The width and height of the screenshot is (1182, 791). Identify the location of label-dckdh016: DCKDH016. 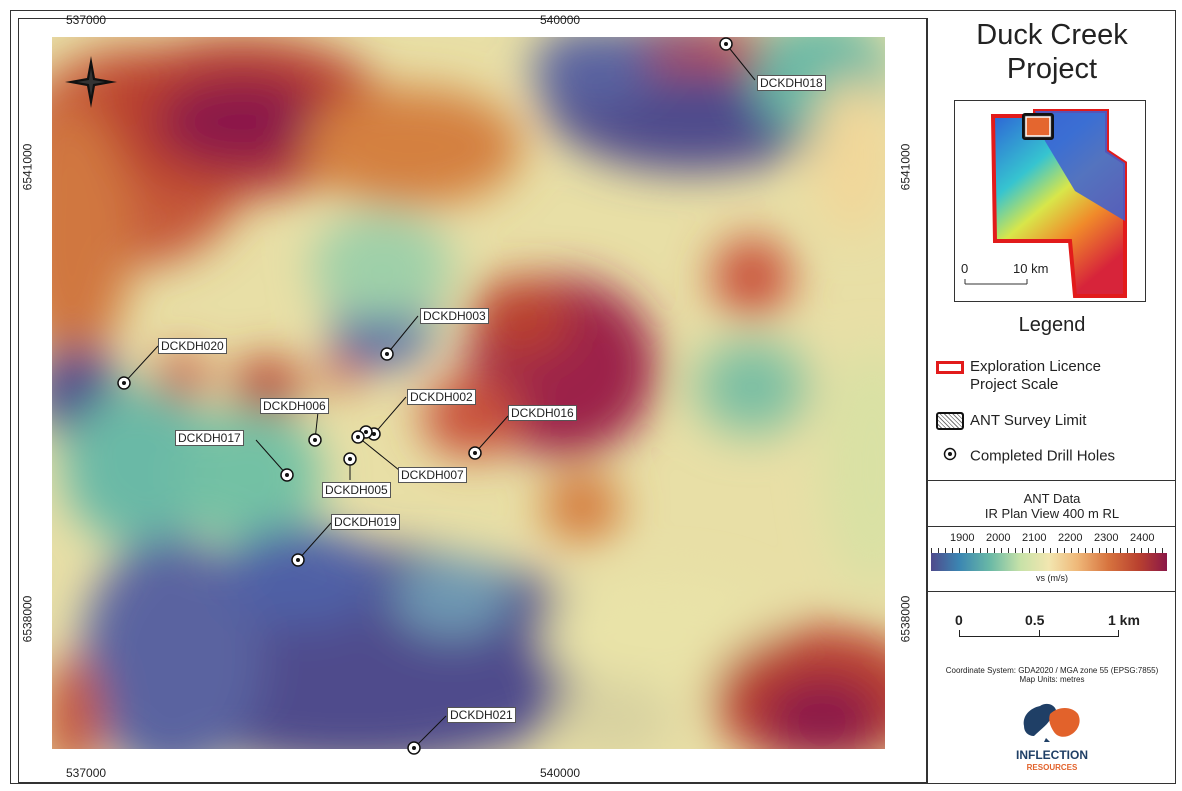
(542, 413).